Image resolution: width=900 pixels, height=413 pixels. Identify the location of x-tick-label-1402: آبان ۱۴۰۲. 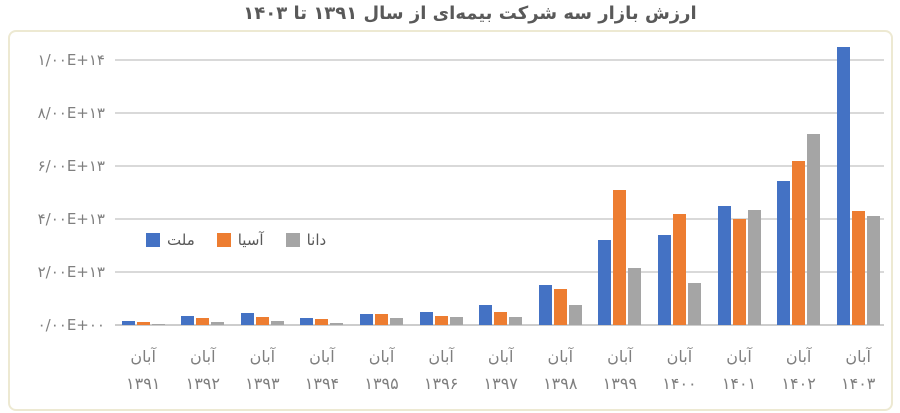
(799, 370).